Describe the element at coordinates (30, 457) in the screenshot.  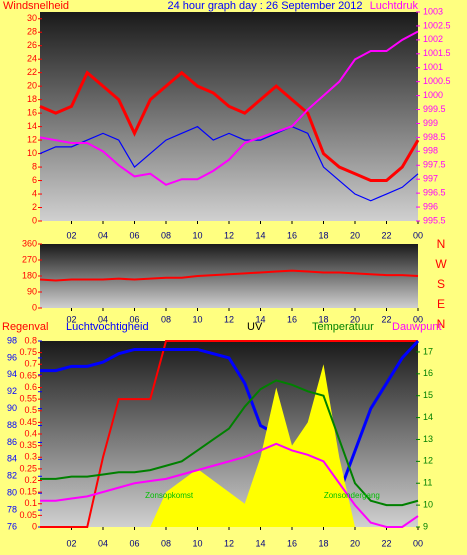
I see `yticks-label: 0.3` at that location.